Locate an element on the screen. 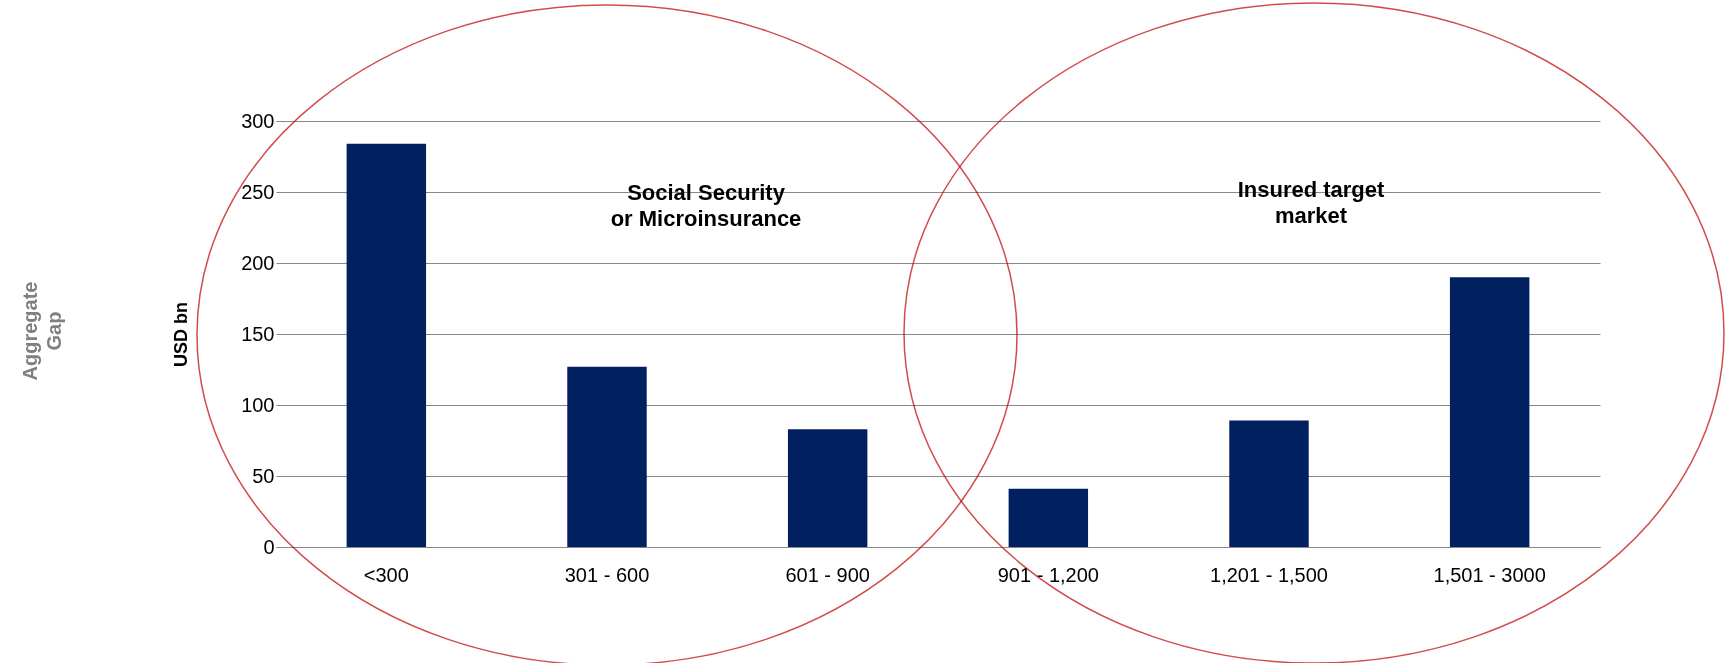 Image resolution: width=1730 pixels, height=665 pixels. x-tick-label: 301 - 600 is located at coordinates (607, 574).